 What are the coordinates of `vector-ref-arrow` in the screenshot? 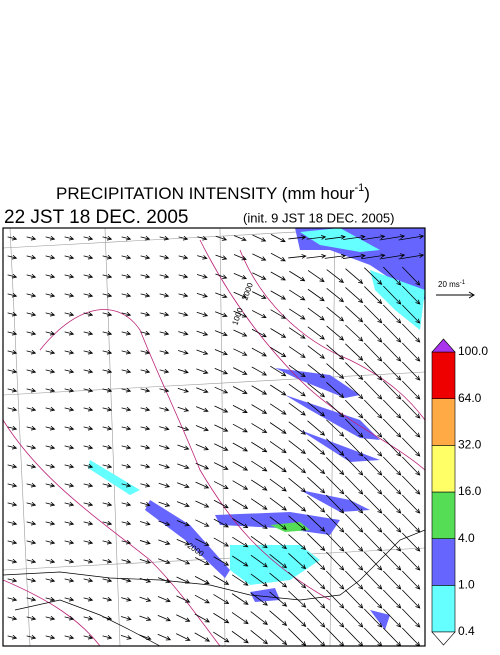 It's located at (455, 295).